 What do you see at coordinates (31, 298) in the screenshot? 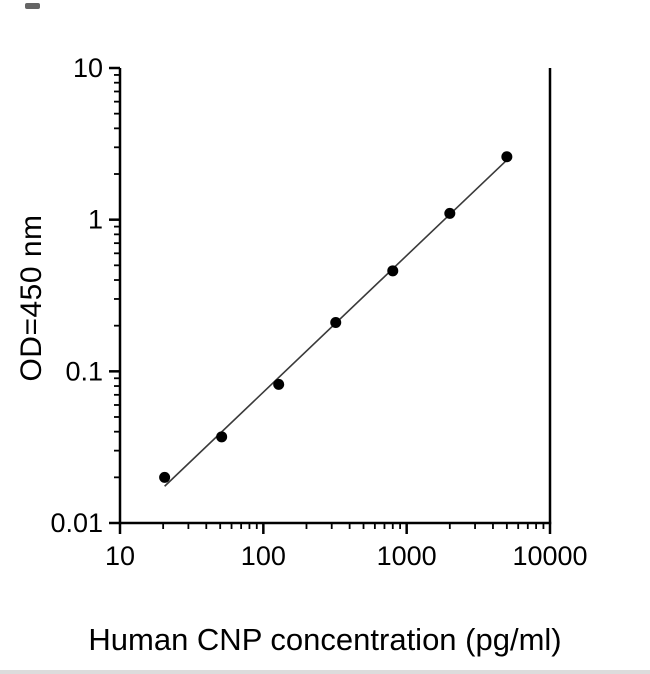
I see `y-axis-title: OD=450 nm` at bounding box center [31, 298].